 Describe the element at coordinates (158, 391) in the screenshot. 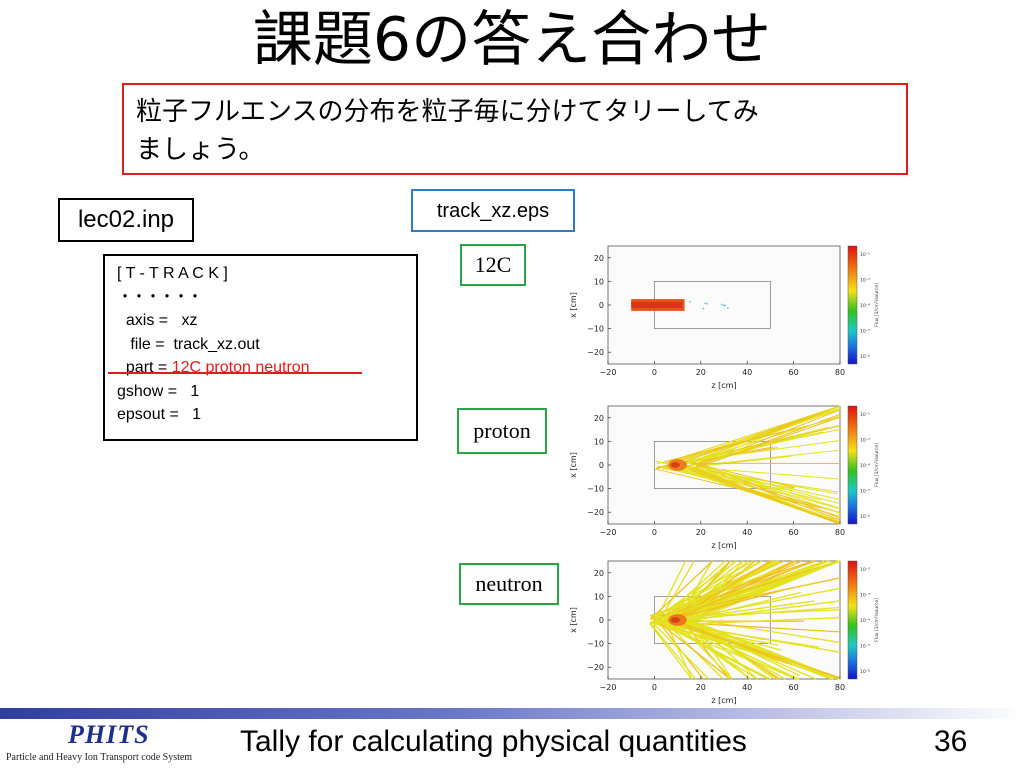

I see `code-gshow: gshow = 1` at that location.